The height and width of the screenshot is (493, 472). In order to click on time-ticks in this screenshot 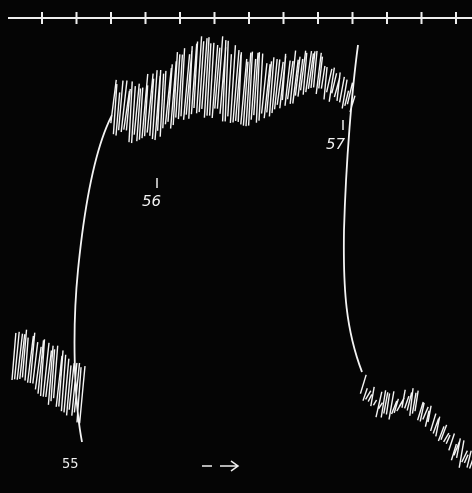, I will do `click(249, 18)`.